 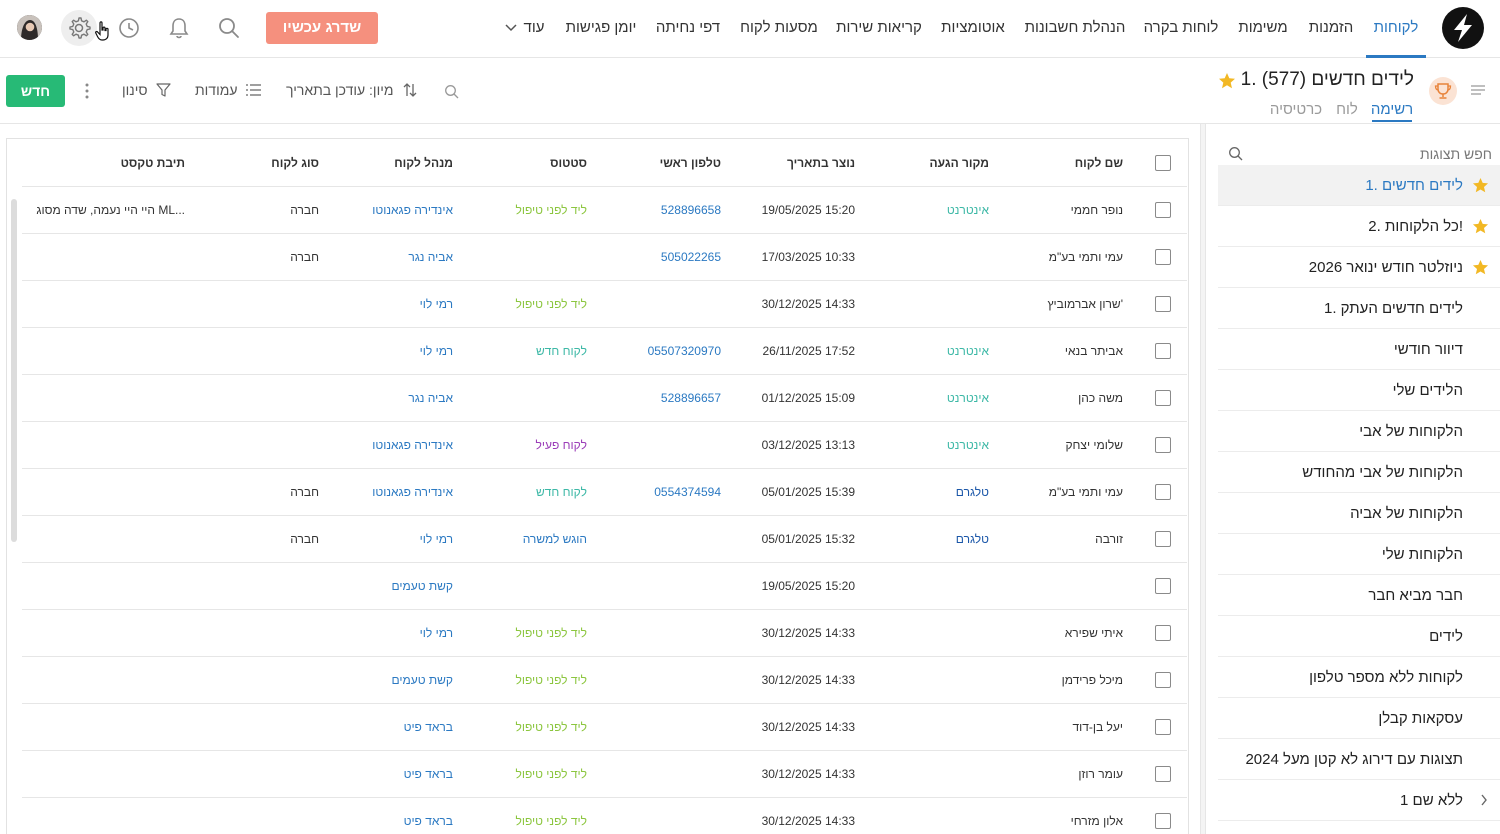 I want to click on column-header-status: סטטוס, so click(x=568, y=163).